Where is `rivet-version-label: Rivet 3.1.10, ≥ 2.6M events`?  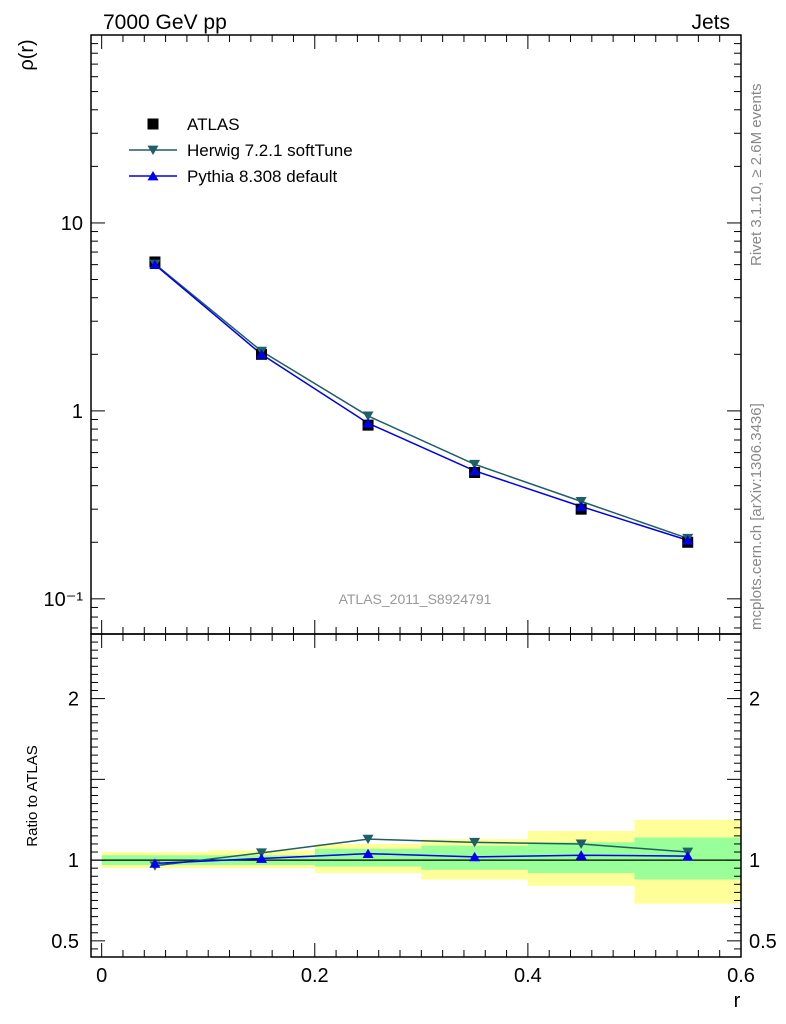
rivet-version-label: Rivet 3.1.10, ≥ 2.6M events is located at coordinates (756, 175).